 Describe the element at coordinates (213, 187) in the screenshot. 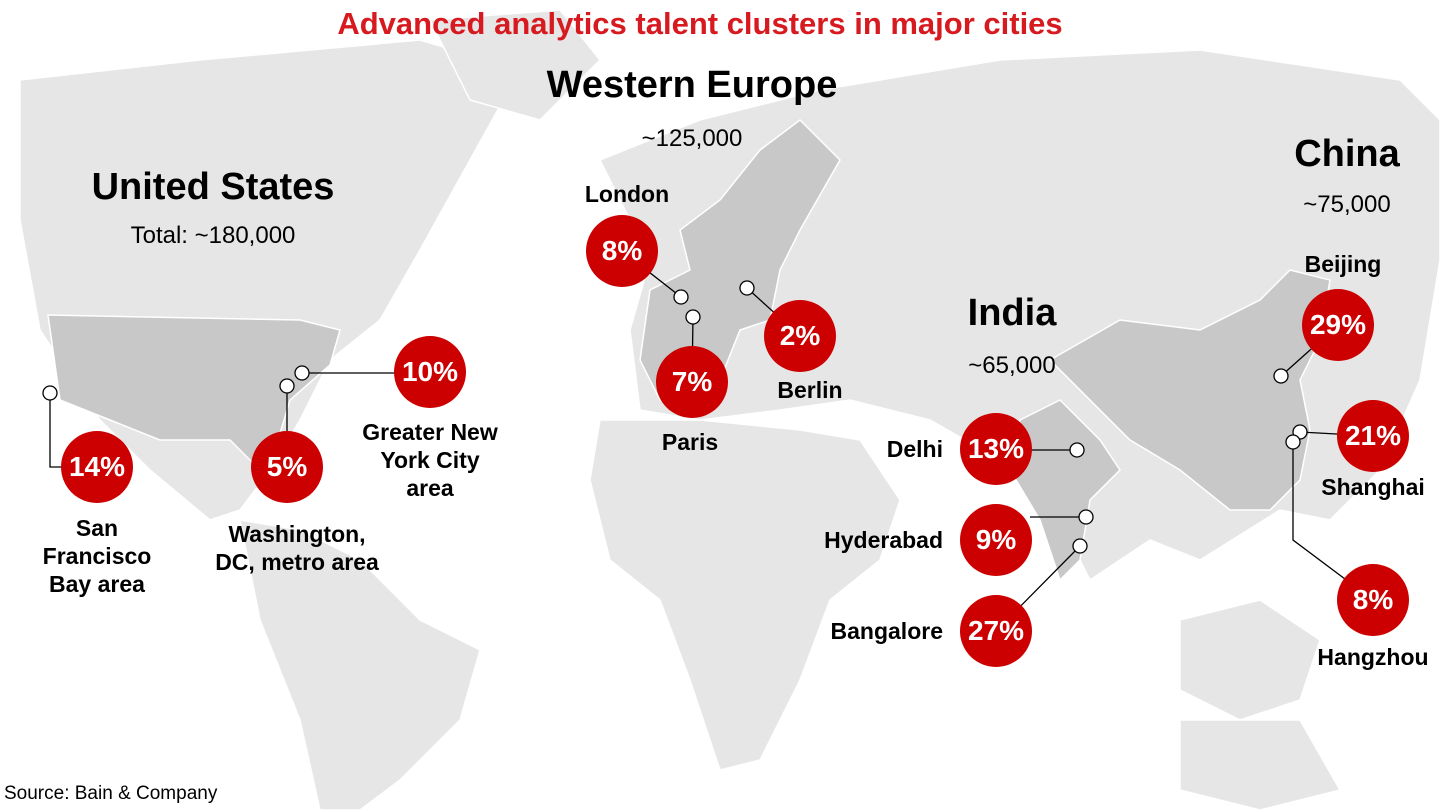

I see `region-name: United States` at that location.